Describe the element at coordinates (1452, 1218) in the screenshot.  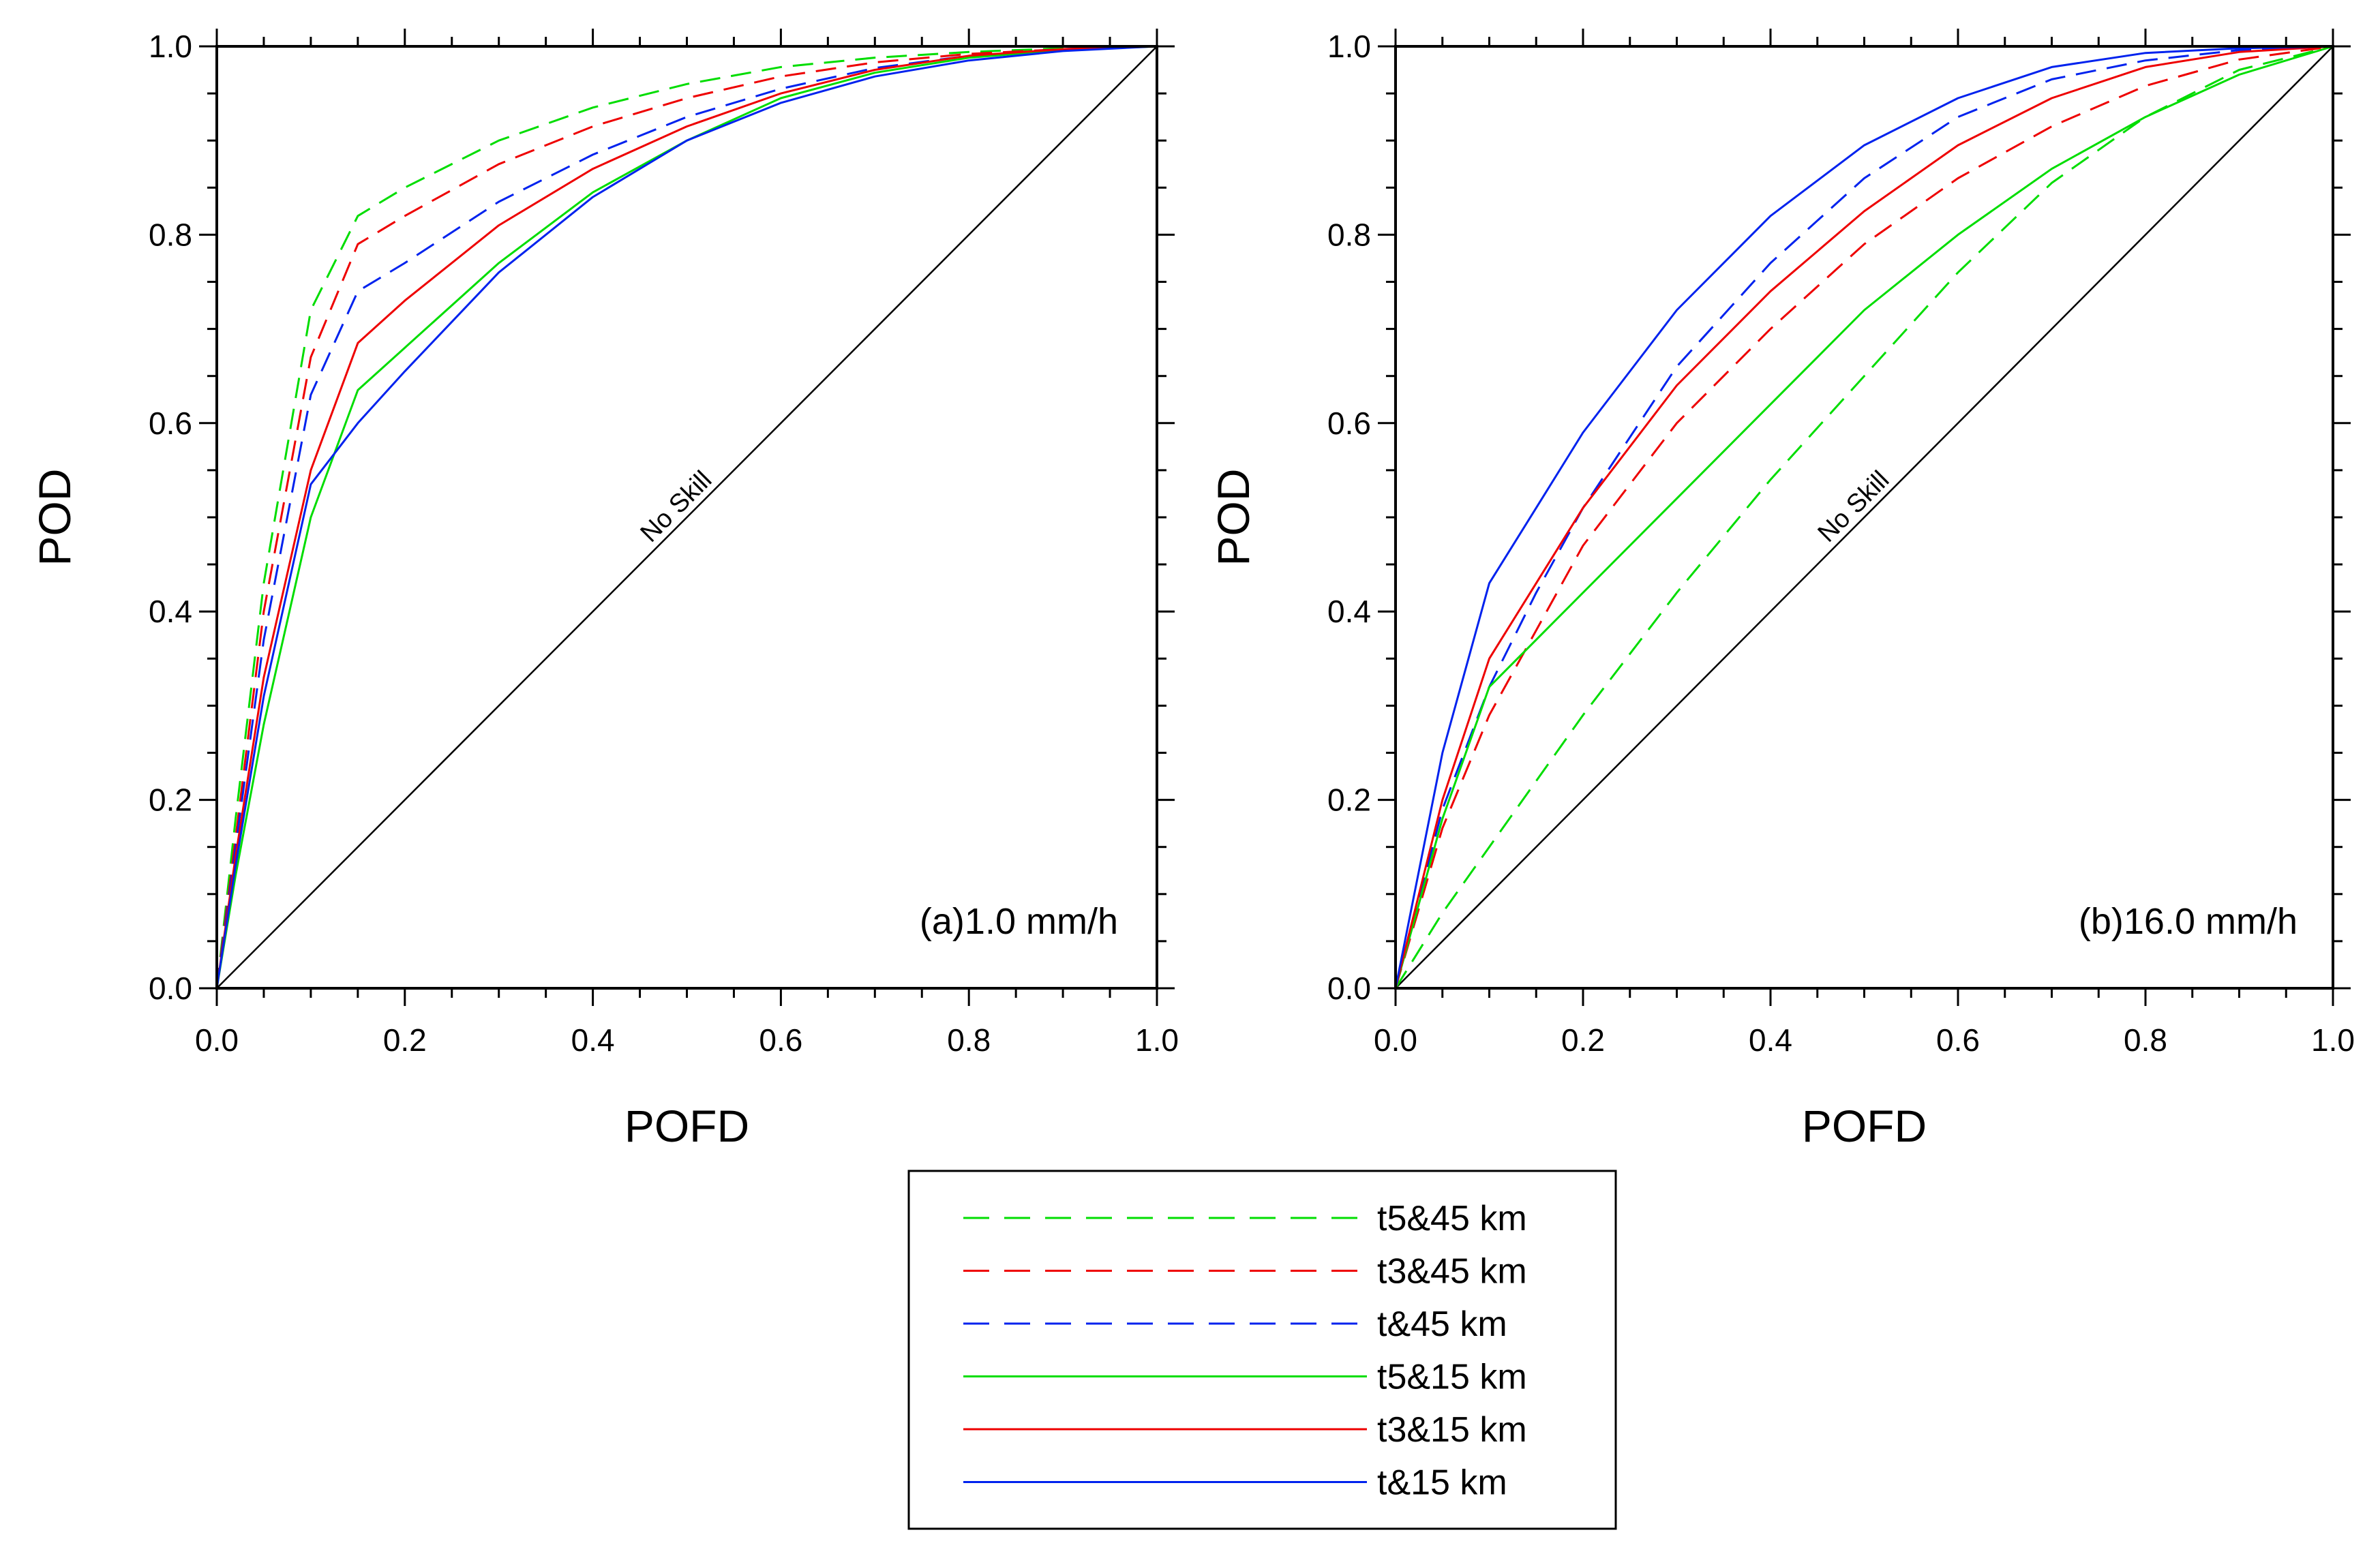
I see `legend-label: t5&45 km` at that location.